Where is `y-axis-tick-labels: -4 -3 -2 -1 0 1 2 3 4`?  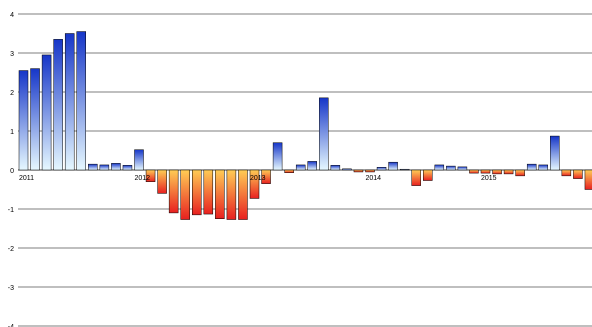
y-axis-tick-labels: -4 -3 -2 -1 0 1 2 3 4 is located at coordinates (11, 169).